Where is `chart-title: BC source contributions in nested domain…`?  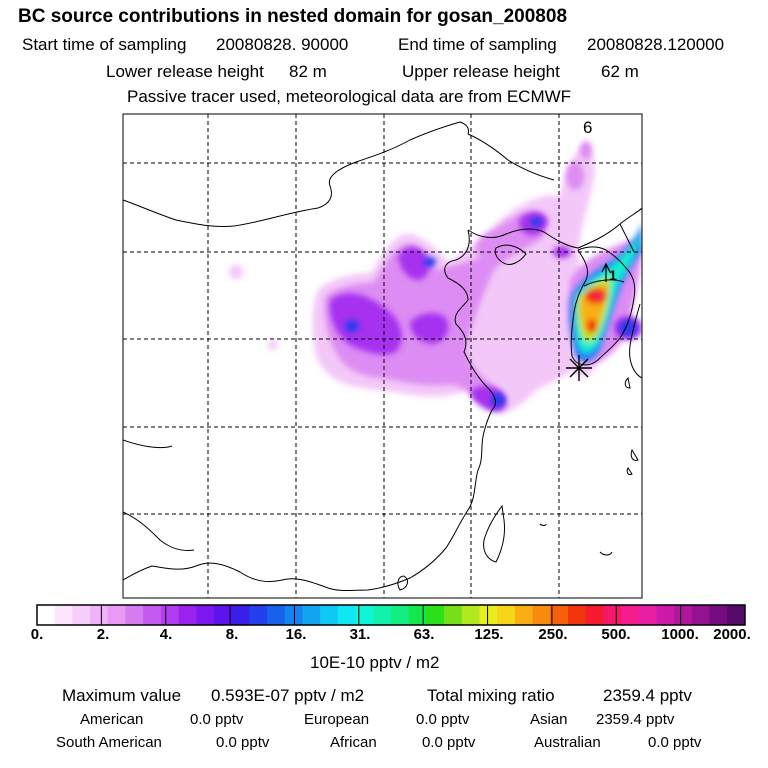
chart-title: BC source contributions in nested domain… is located at coordinates (293, 16).